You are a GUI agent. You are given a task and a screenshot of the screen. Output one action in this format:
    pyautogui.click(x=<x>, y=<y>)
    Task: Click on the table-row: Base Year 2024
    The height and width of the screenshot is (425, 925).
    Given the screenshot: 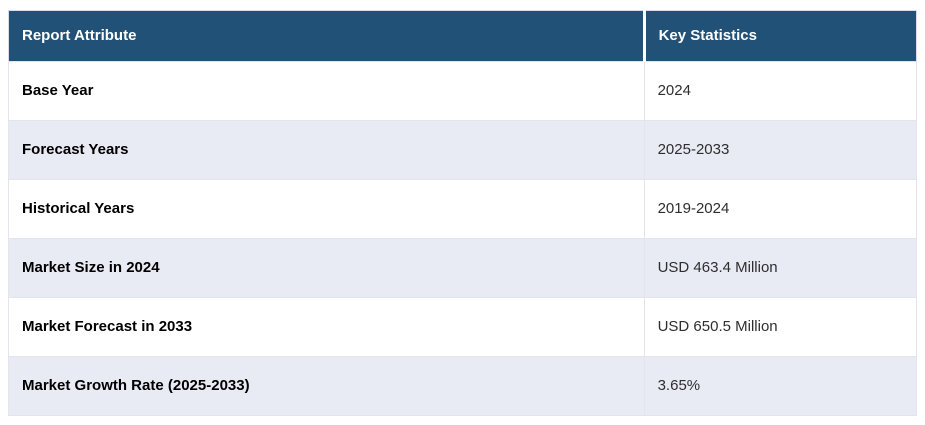 What is the action you would take?
    pyautogui.click(x=463, y=91)
    